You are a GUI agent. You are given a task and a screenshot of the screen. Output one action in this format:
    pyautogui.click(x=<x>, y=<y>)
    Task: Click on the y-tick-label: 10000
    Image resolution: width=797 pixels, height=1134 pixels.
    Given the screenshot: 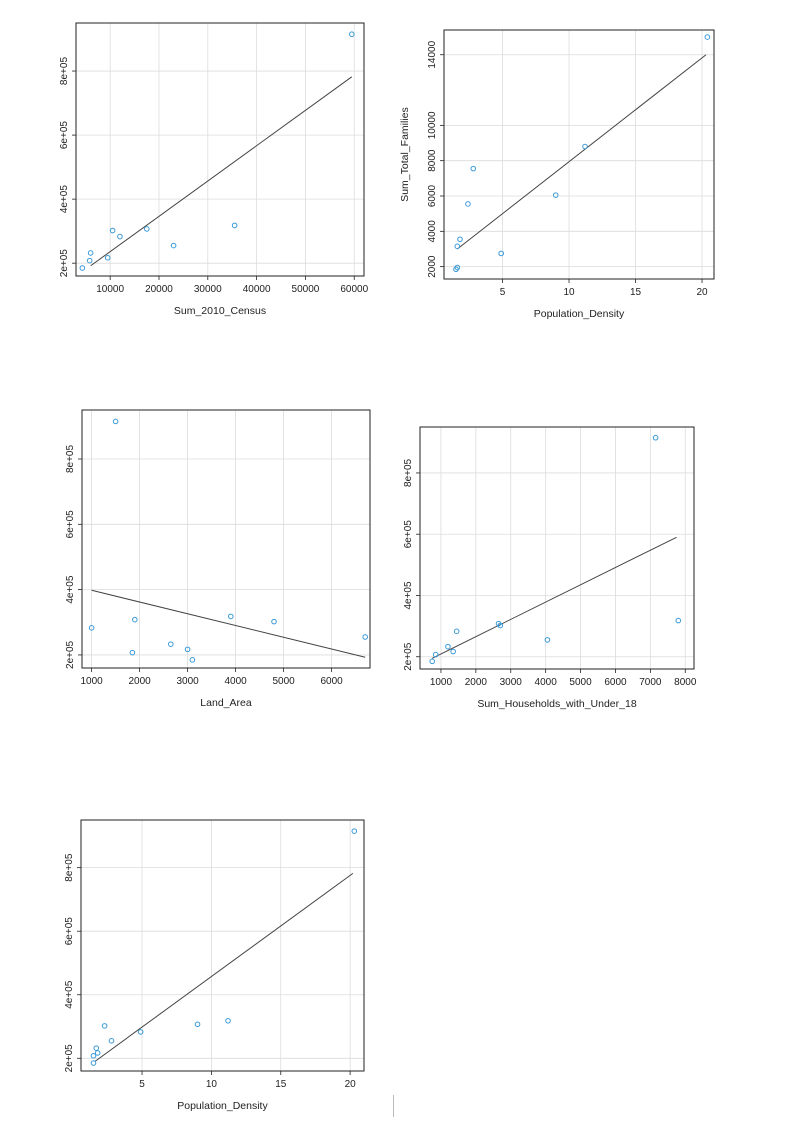 What is the action you would take?
    pyautogui.click(x=432, y=125)
    